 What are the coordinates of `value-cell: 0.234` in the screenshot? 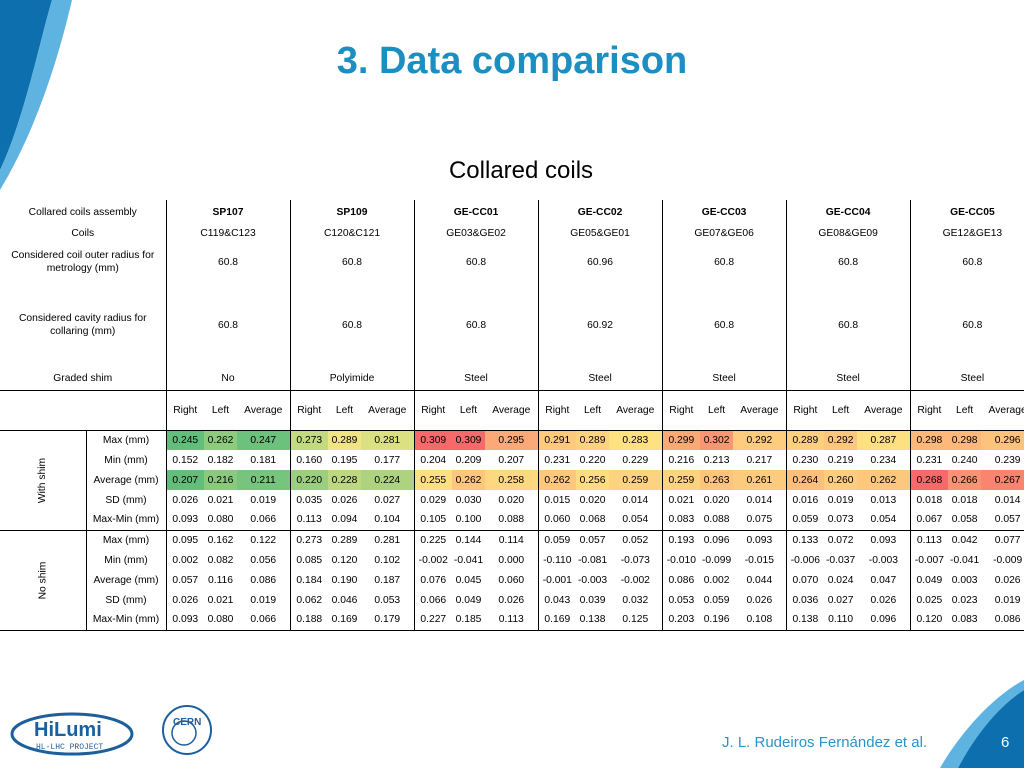 It's located at (883, 460).